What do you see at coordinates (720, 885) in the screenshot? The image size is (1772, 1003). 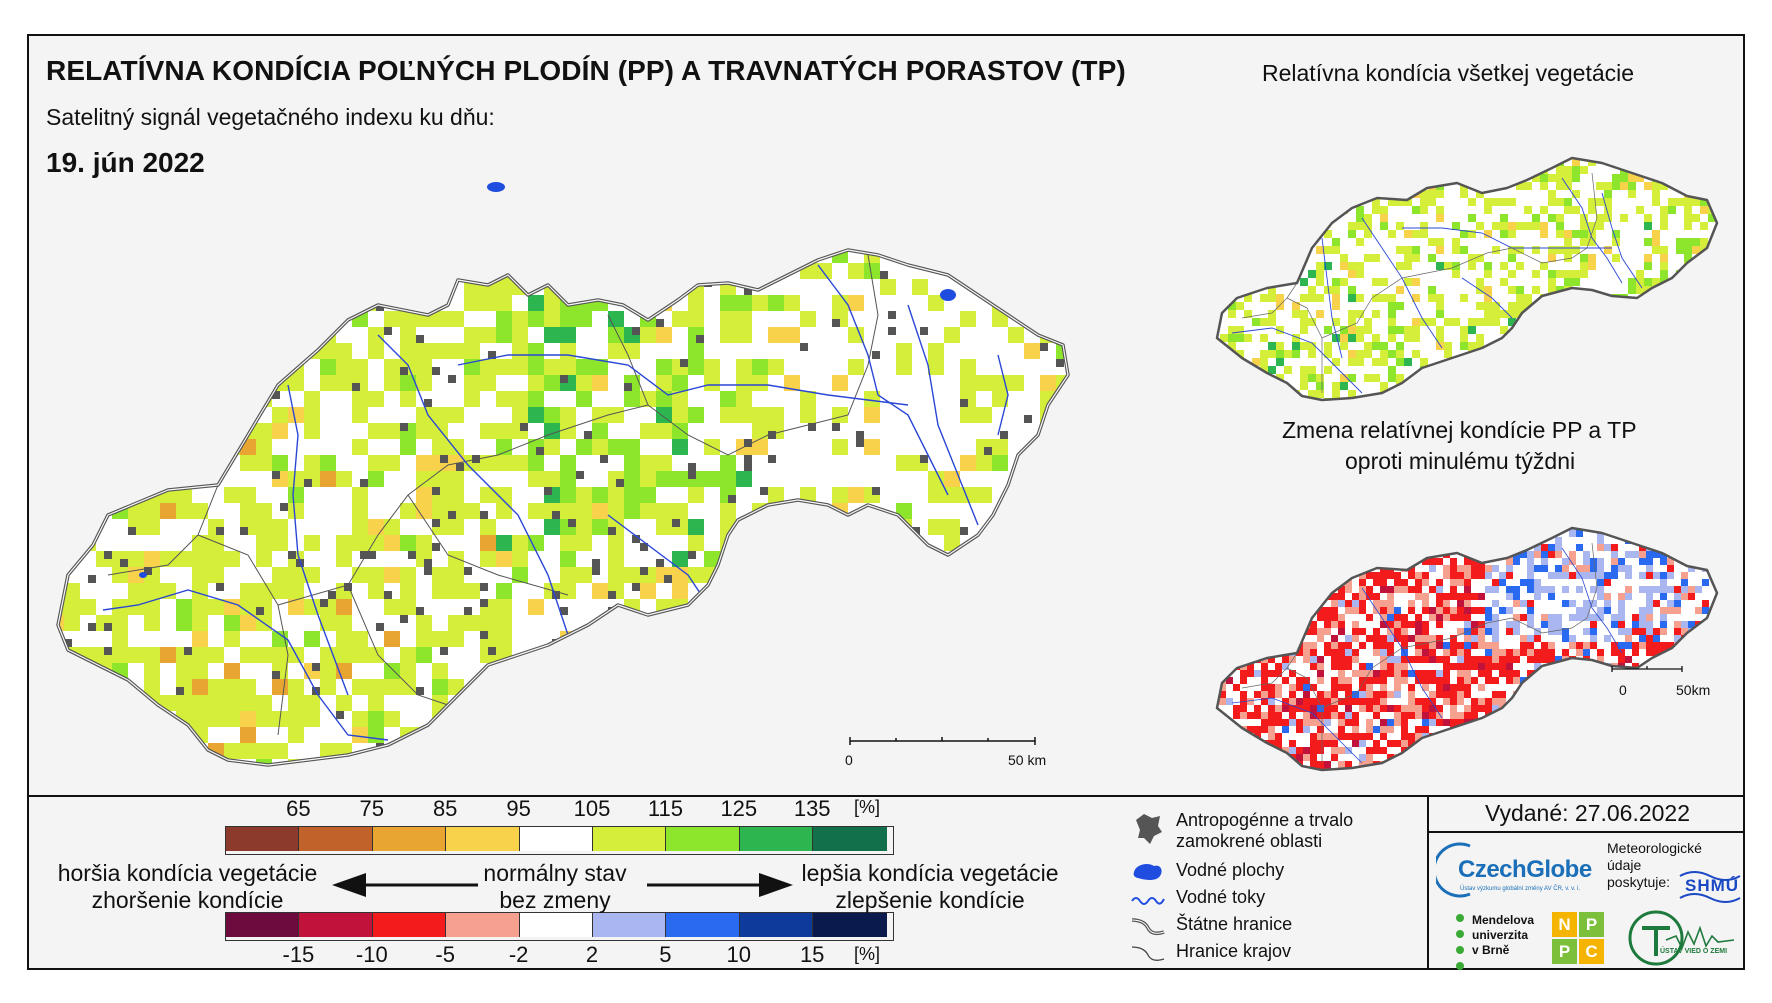 I see `arrow-right-icon` at bounding box center [720, 885].